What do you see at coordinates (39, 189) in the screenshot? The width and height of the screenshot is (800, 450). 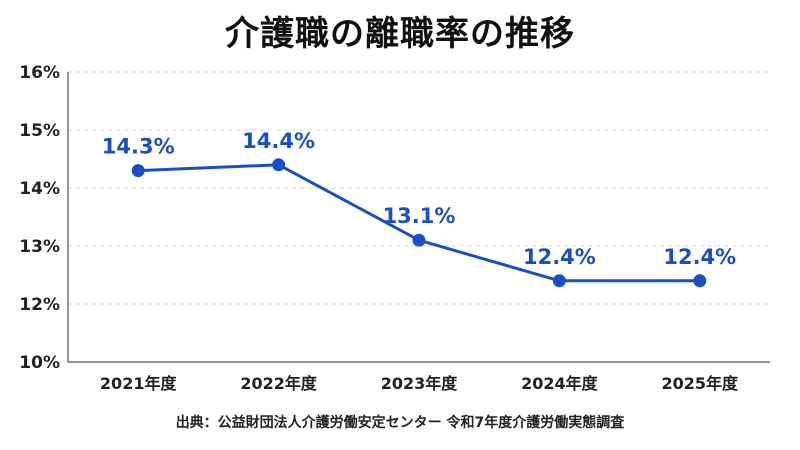 I see `y-tick-label: 14%` at bounding box center [39, 189].